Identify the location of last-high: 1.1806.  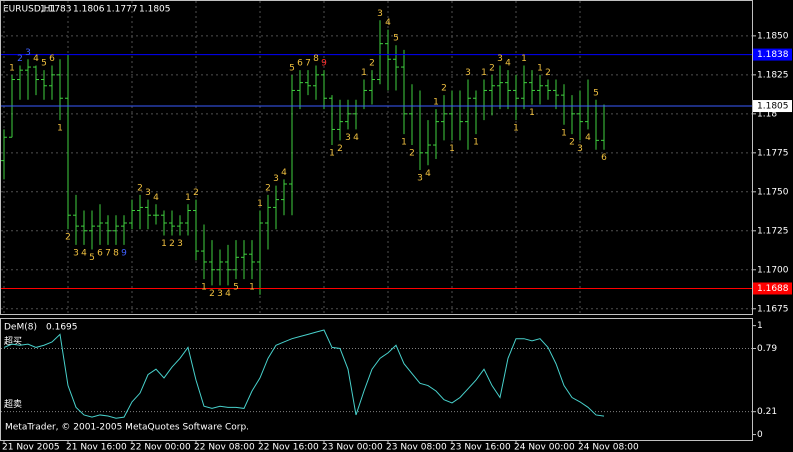
(89, 10).